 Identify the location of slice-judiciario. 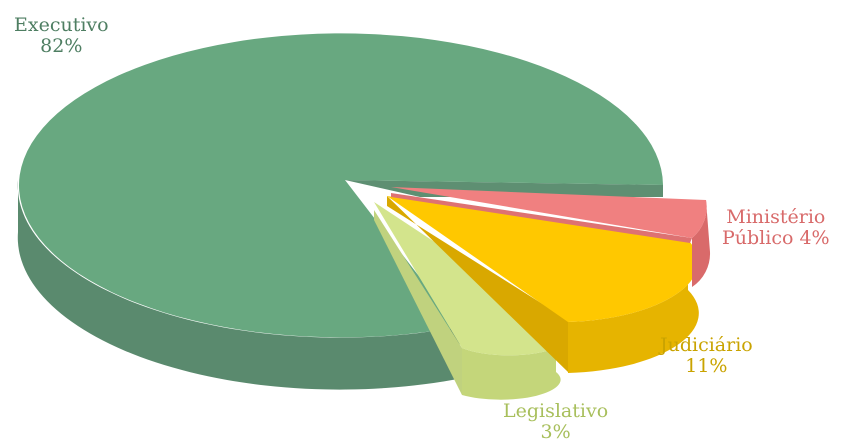
(542, 259).